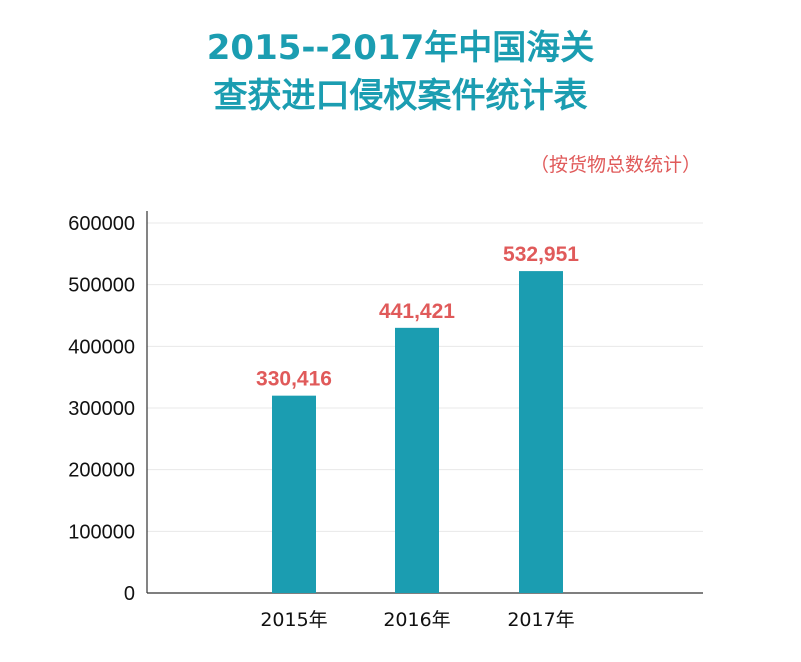 This screenshot has width=801, height=662. What do you see at coordinates (417, 311) in the screenshot?
I see `data-label: 441,421` at bounding box center [417, 311].